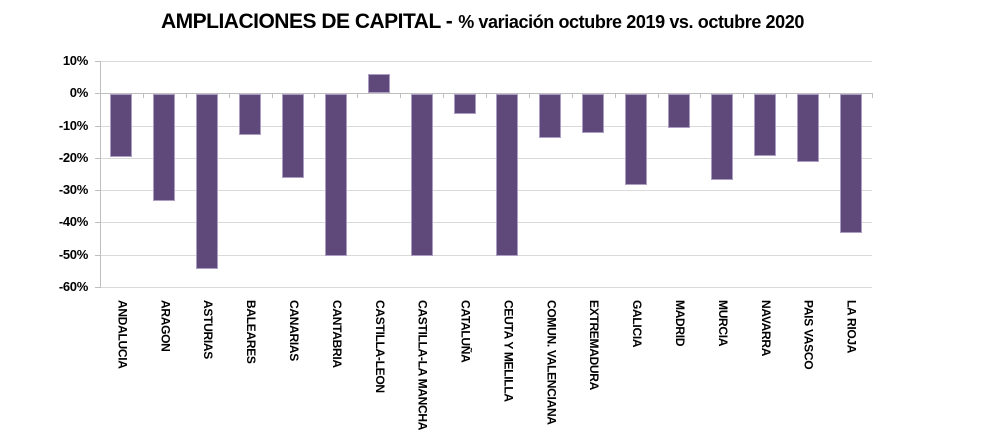 Image resolution: width=1000 pixels, height=444 pixels. What do you see at coordinates (75, 60) in the screenshot?
I see `y-axis-label: 10%` at bounding box center [75, 60].